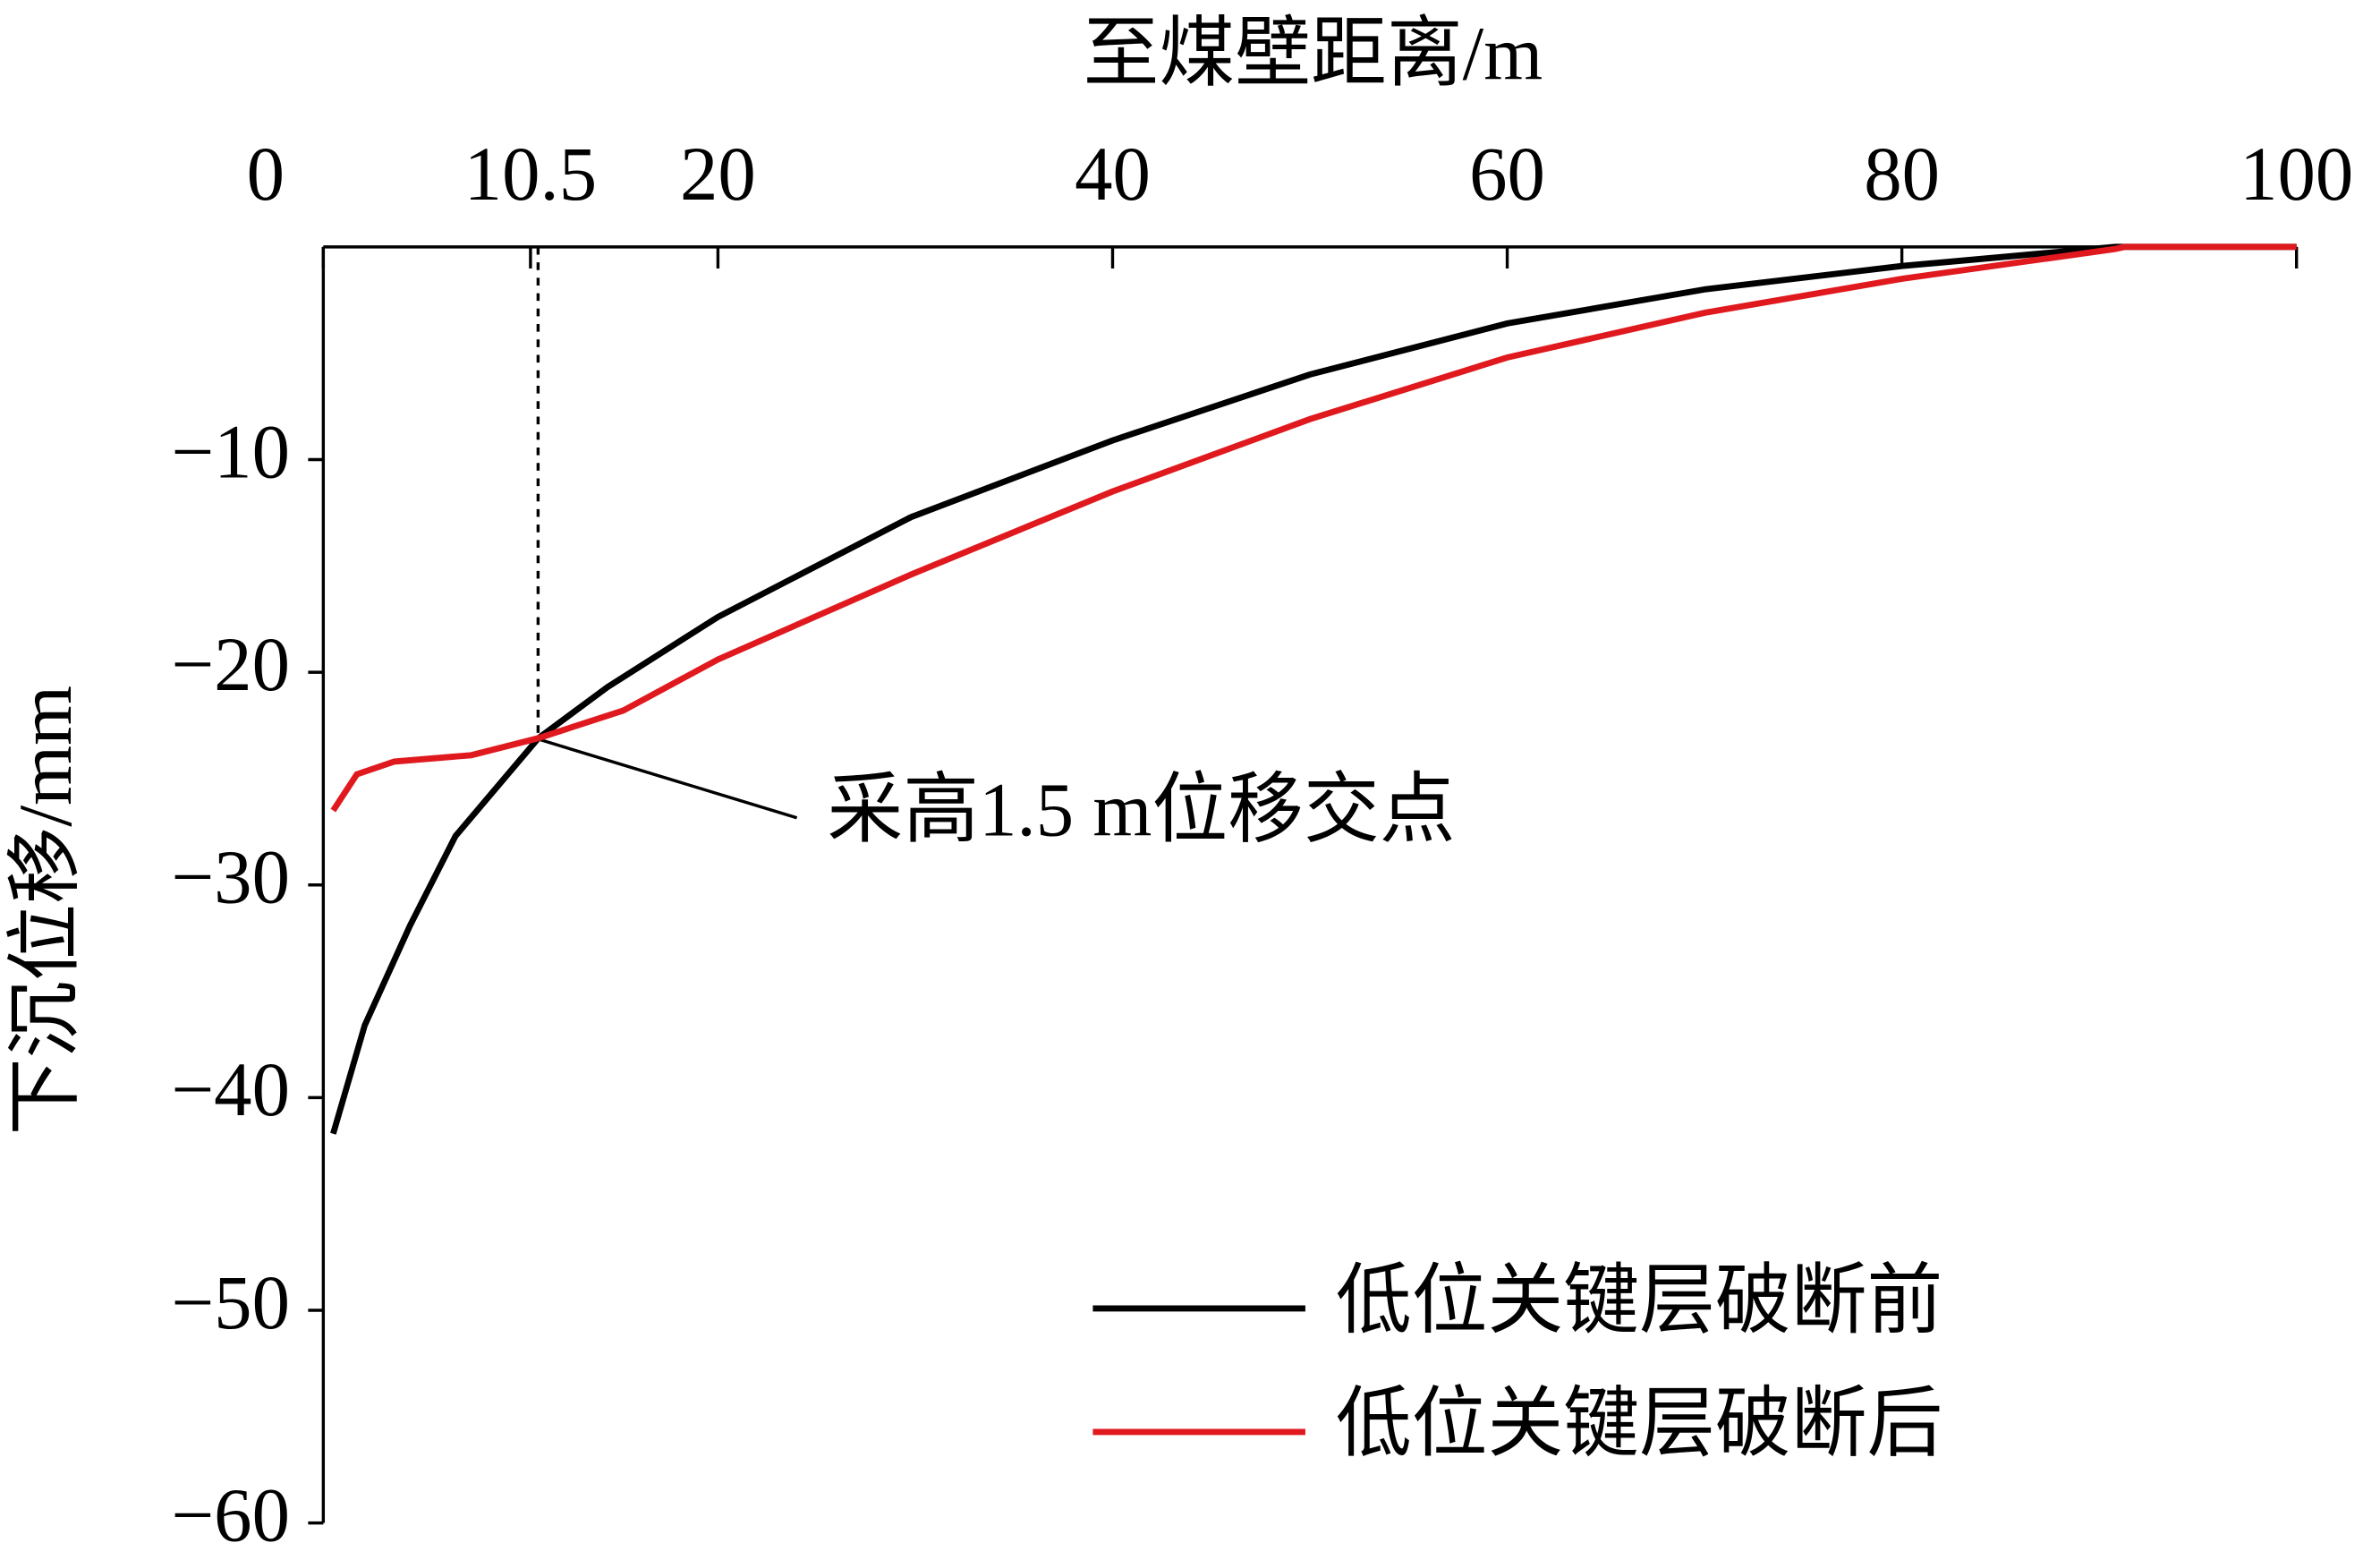  What do you see at coordinates (530, 175) in the screenshot?
I see `x-tick-label: 10.5` at bounding box center [530, 175].